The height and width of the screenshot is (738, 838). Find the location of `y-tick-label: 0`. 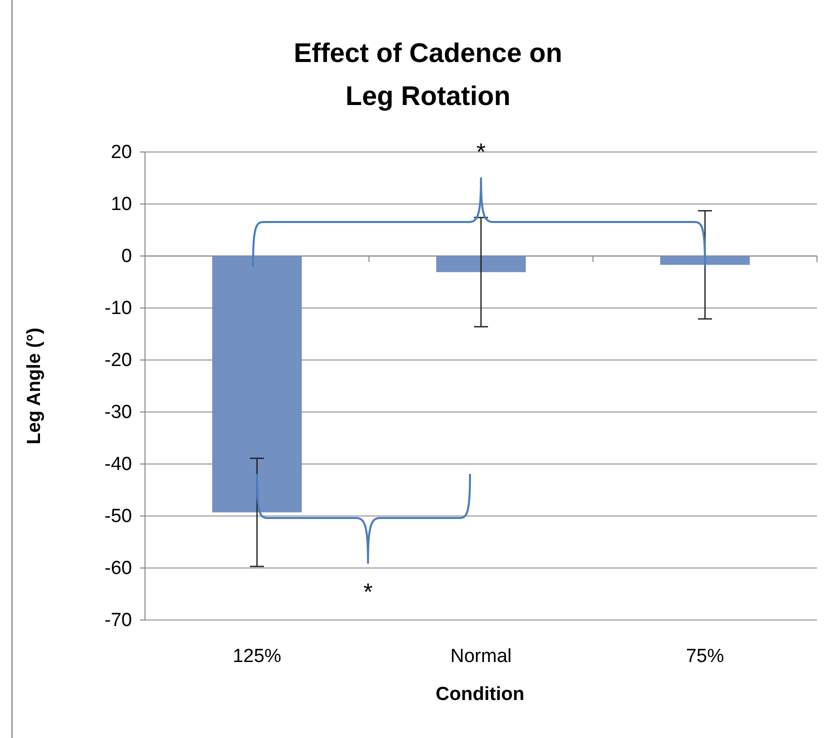

y-tick-label: 0 is located at coordinates (126, 257).